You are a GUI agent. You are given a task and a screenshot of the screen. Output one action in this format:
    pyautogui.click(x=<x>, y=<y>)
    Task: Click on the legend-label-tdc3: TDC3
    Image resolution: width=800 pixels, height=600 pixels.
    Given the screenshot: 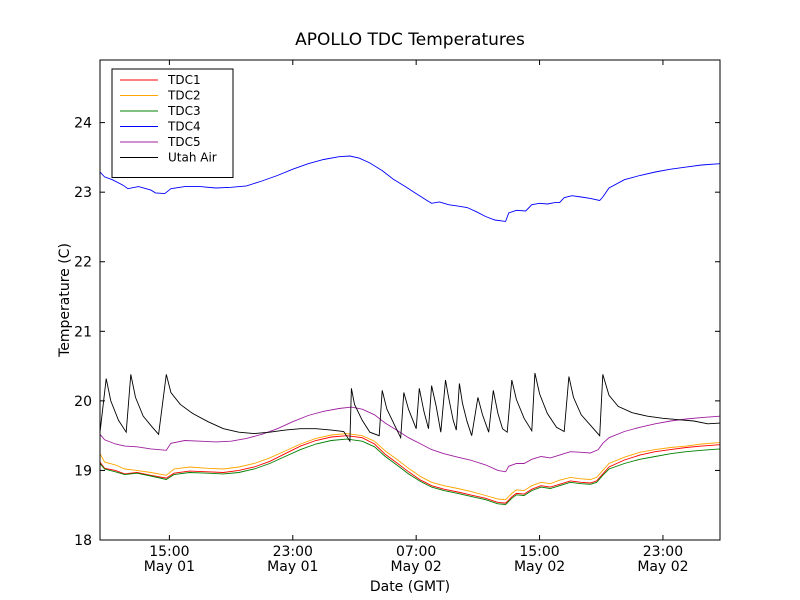 What is the action you would take?
    pyautogui.click(x=184, y=111)
    